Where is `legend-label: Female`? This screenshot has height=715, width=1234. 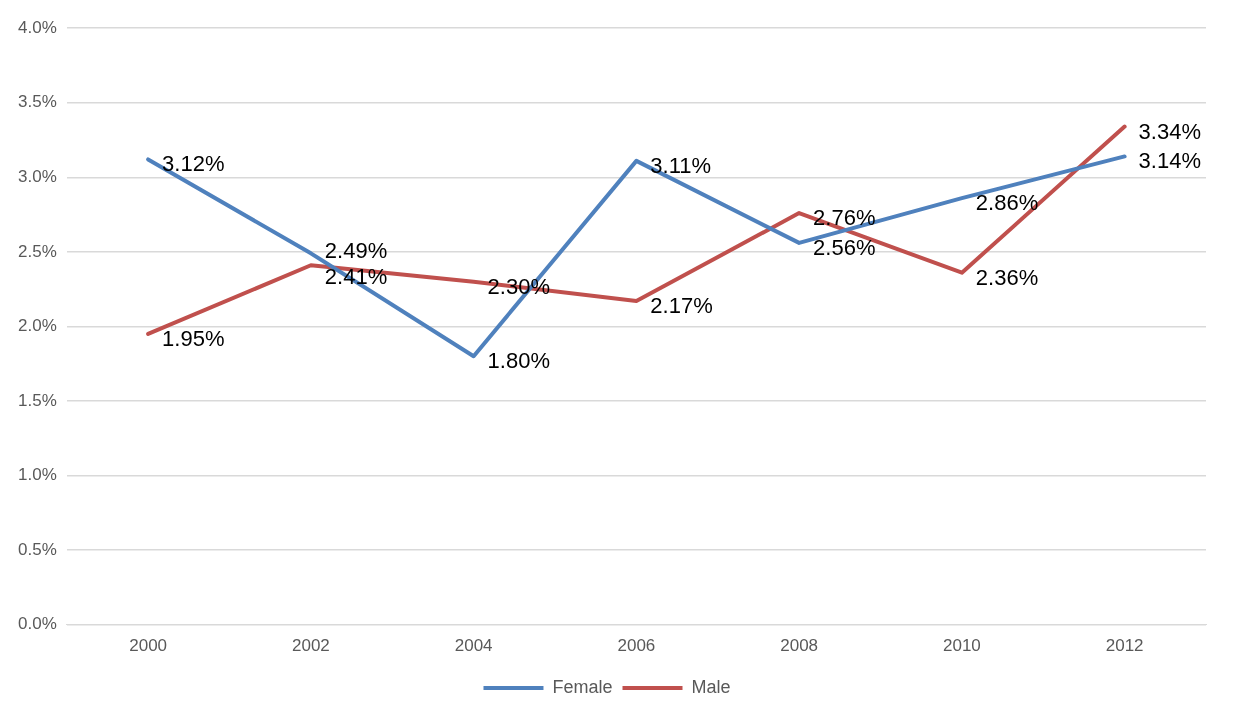 legend-label: Female is located at coordinates (582, 686).